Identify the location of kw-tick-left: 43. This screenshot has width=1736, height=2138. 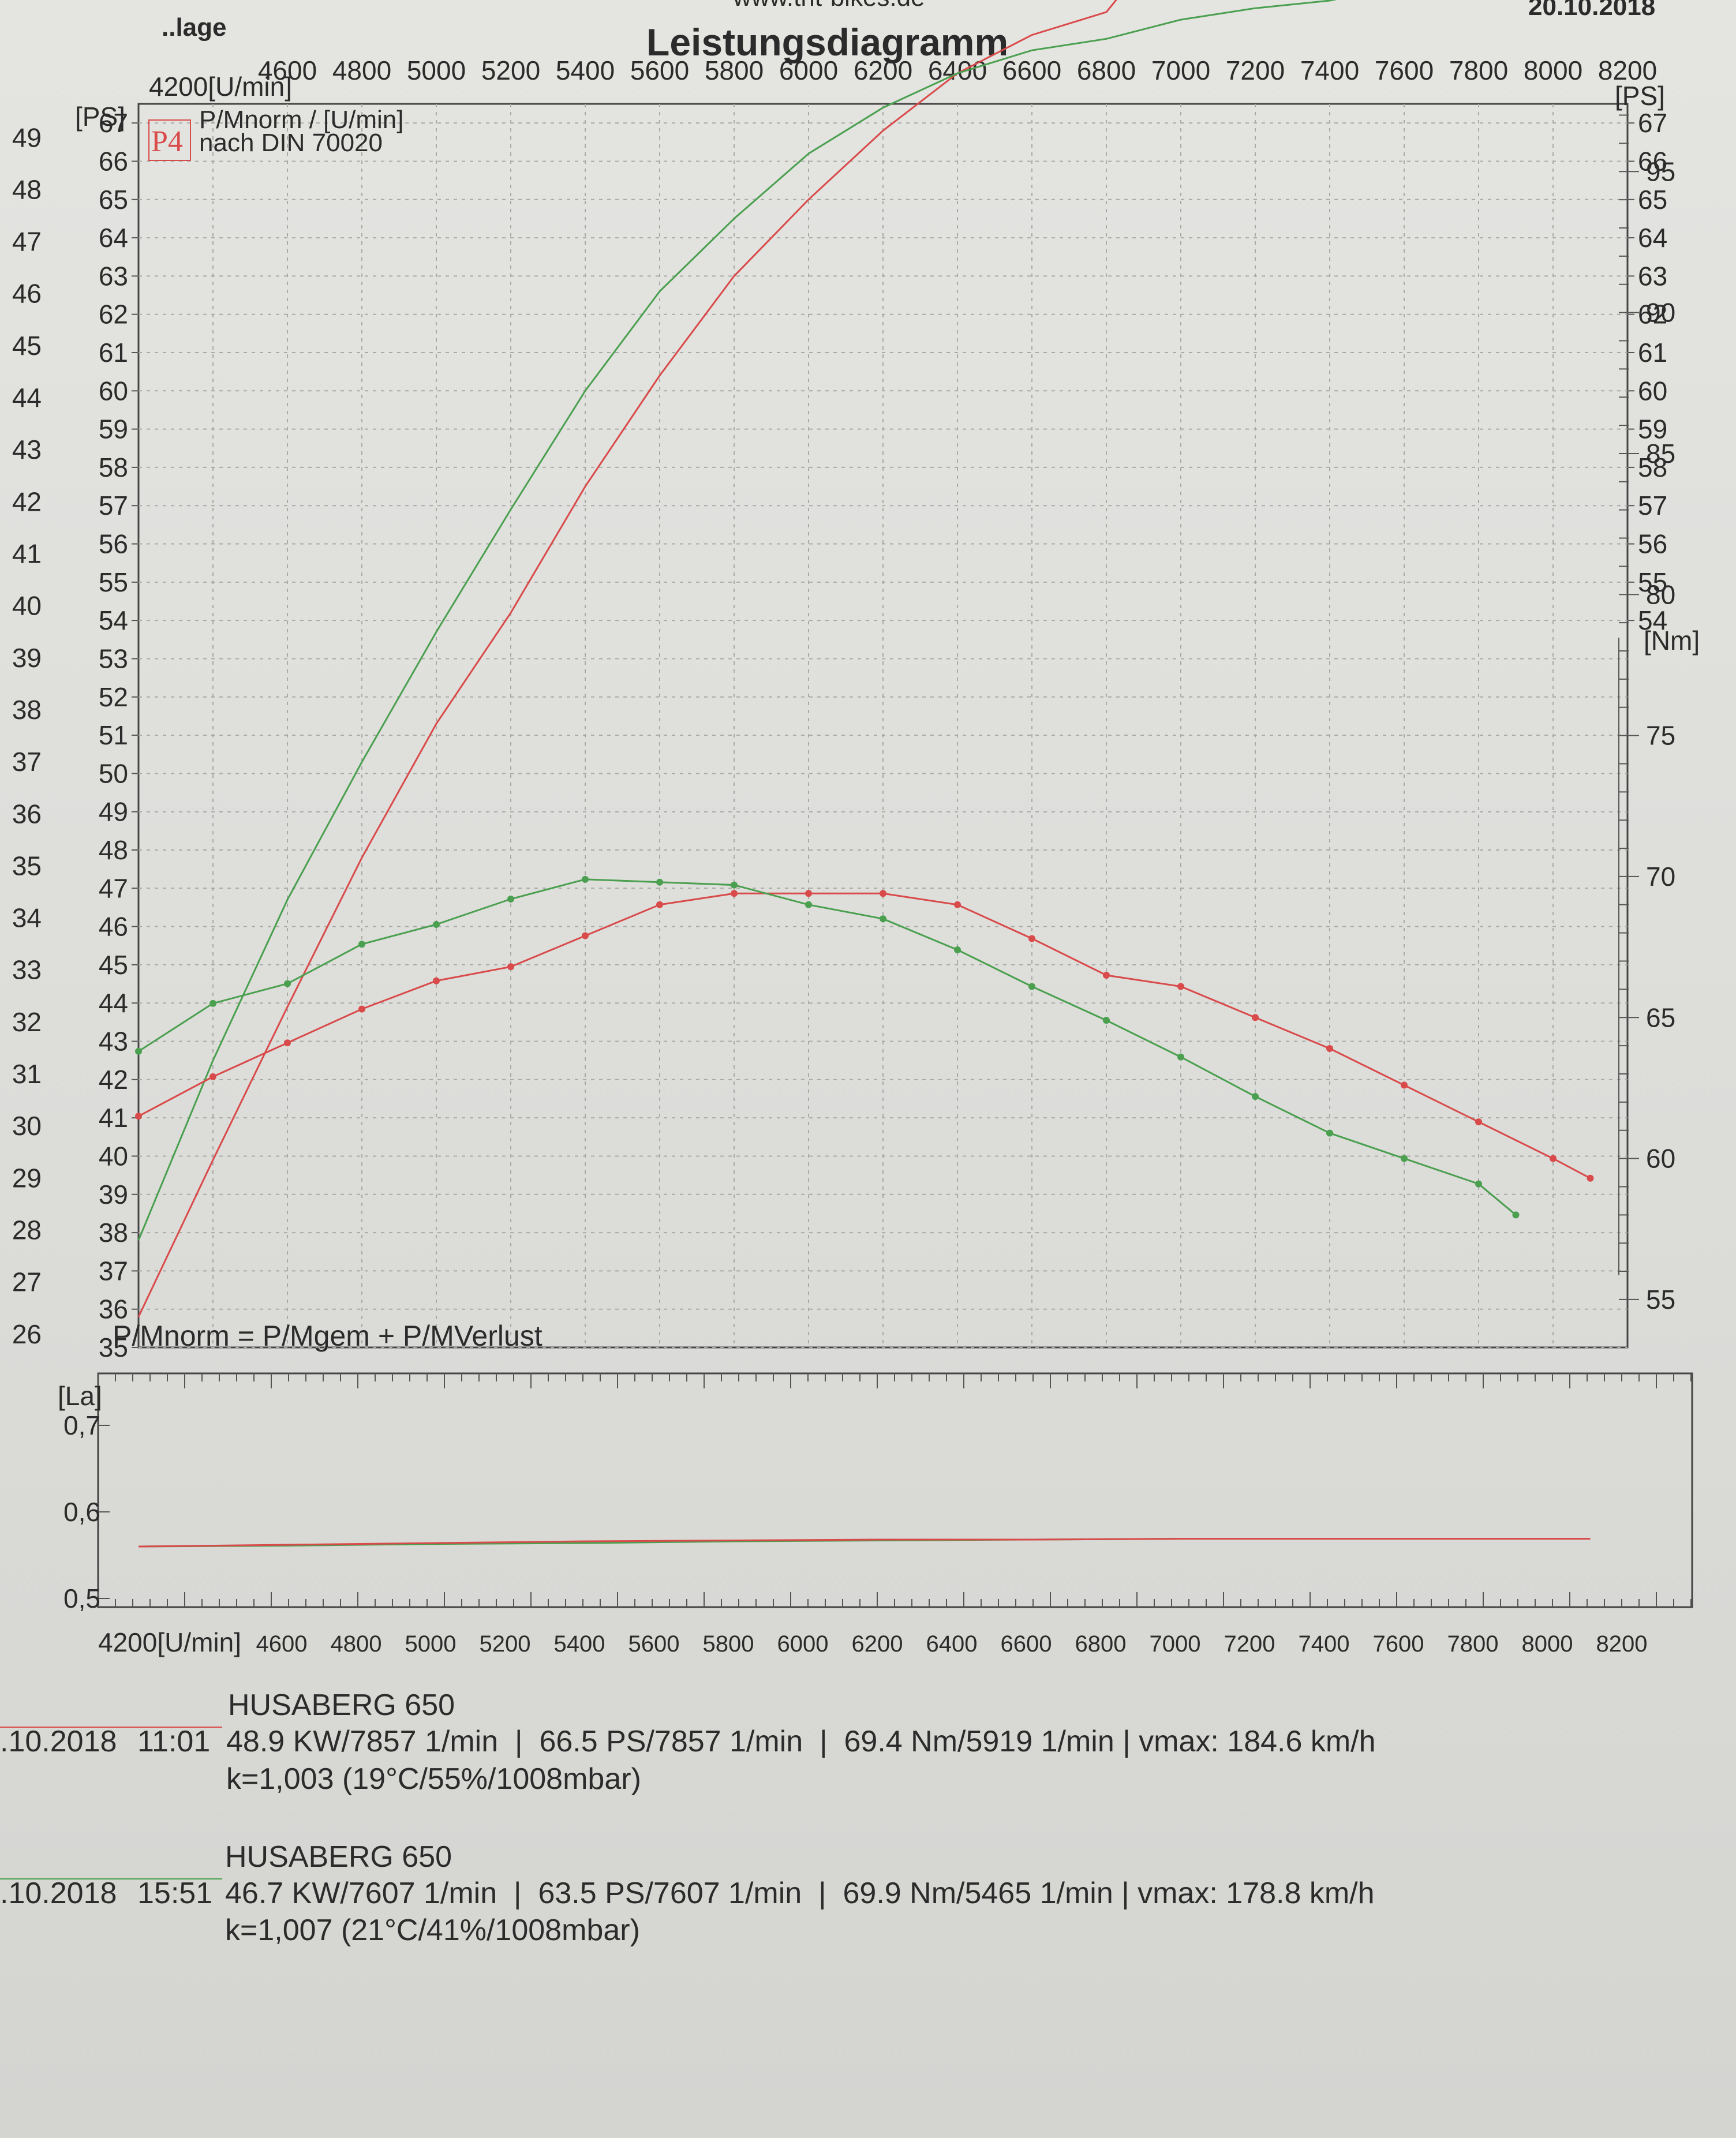
(27, 450).